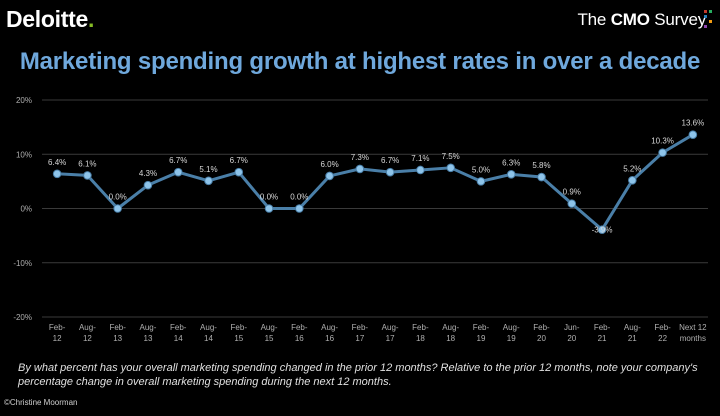 Image resolution: width=720 pixels, height=416 pixels. What do you see at coordinates (329, 333) in the screenshot?
I see `x-tick-label: Aug- 16` at bounding box center [329, 333].